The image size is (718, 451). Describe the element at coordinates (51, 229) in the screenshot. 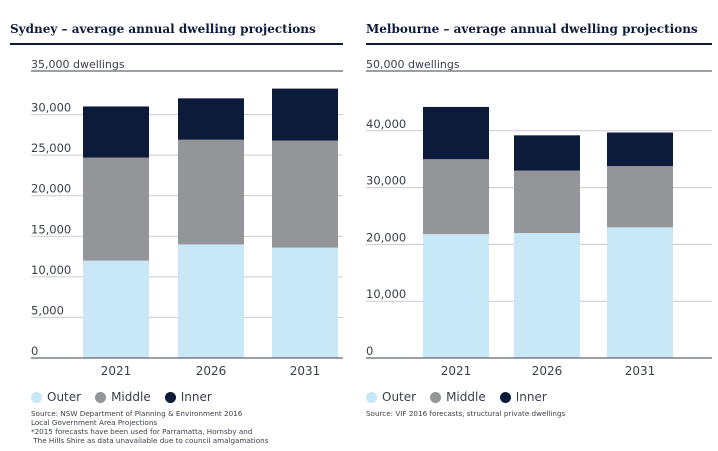

I see `y-tick-label: 15,000` at that location.